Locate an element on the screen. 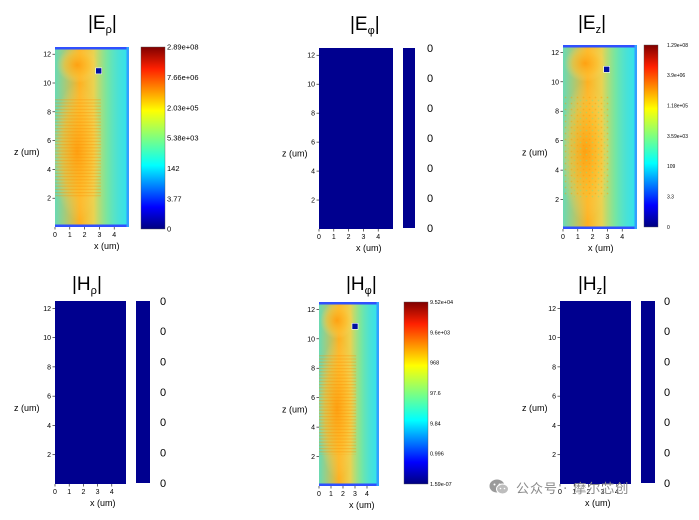 This screenshot has width=699, height=520. colorbar-label: 109 is located at coordinates (671, 167).